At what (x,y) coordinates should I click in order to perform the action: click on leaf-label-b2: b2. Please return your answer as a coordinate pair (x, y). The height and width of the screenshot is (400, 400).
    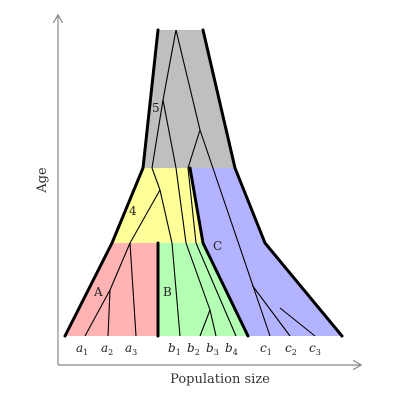
    Looking at the image, I should click on (193, 349).